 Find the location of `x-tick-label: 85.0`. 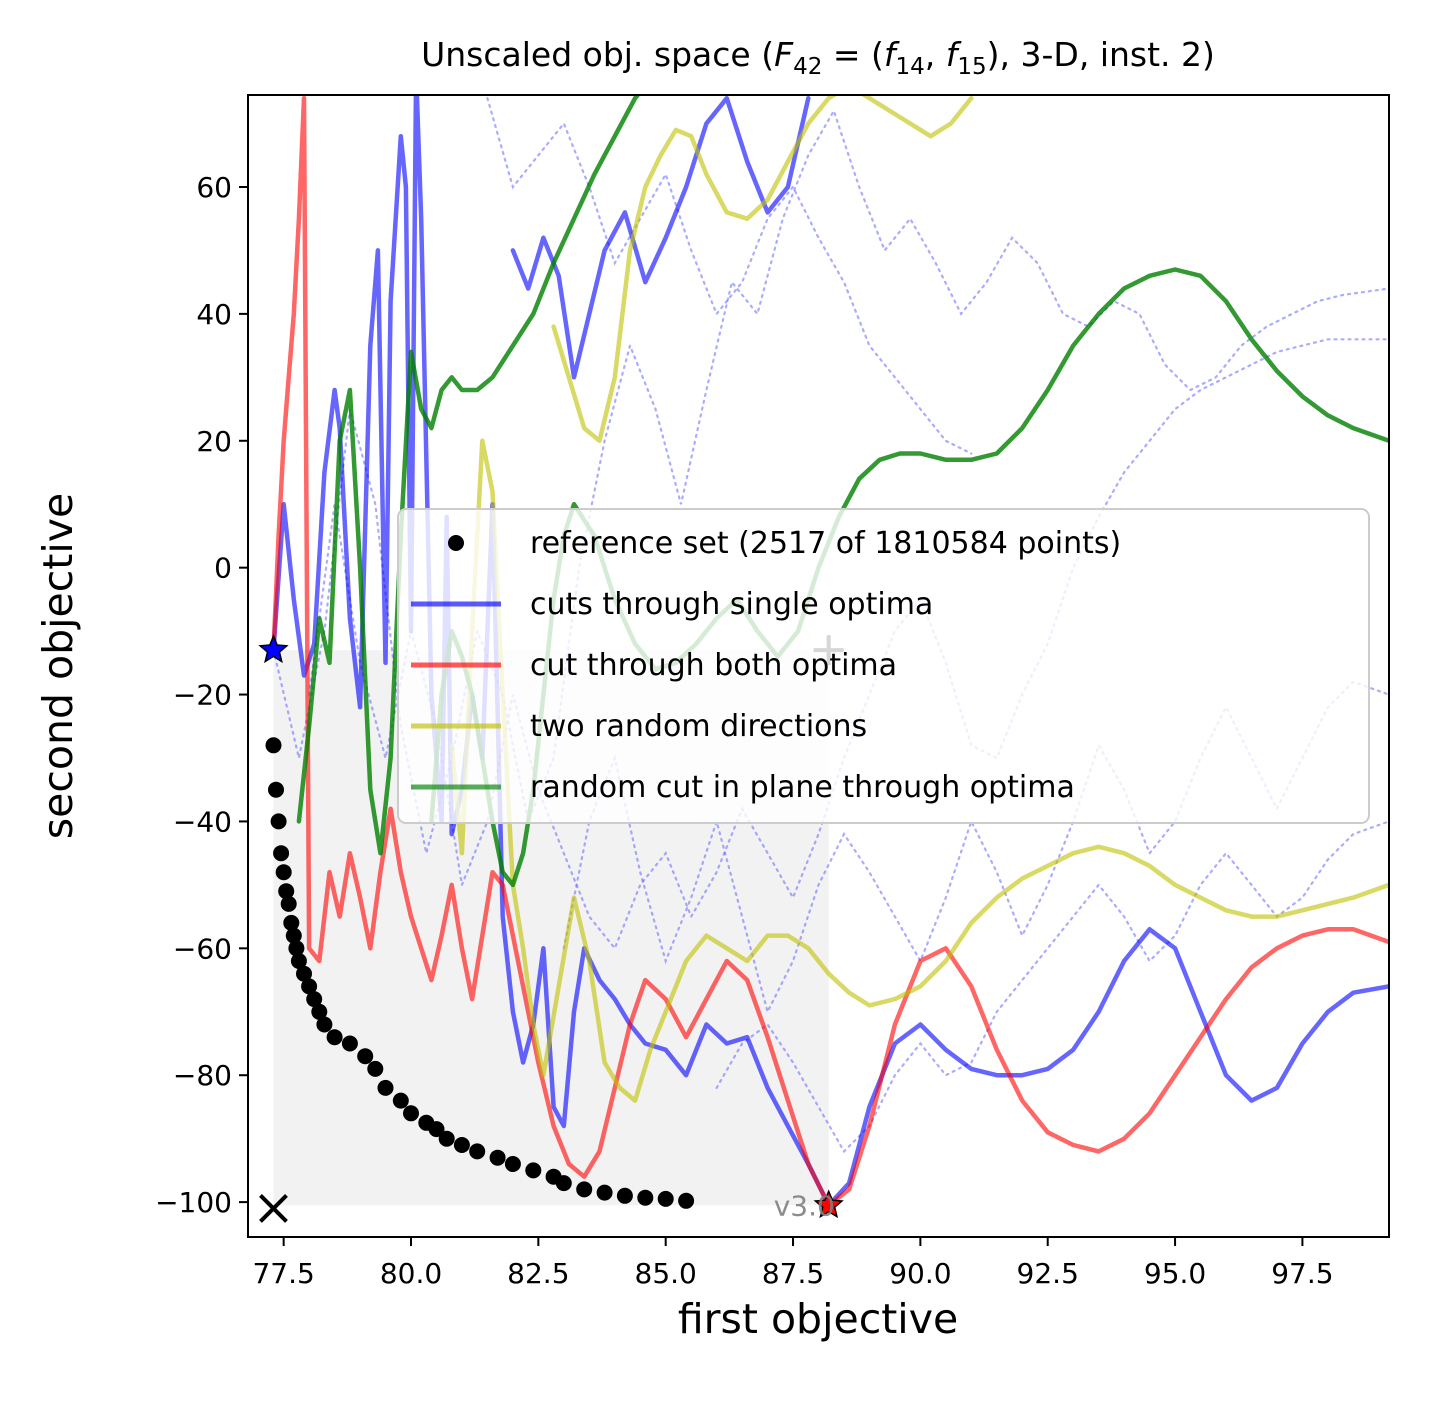

x-tick-label: 85.0 is located at coordinates (666, 1273).